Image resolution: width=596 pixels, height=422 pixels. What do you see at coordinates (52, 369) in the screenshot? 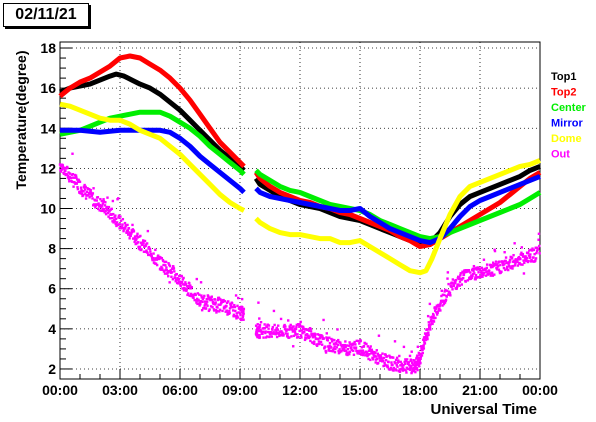
I see `y-tick-label: 2` at bounding box center [52, 369].